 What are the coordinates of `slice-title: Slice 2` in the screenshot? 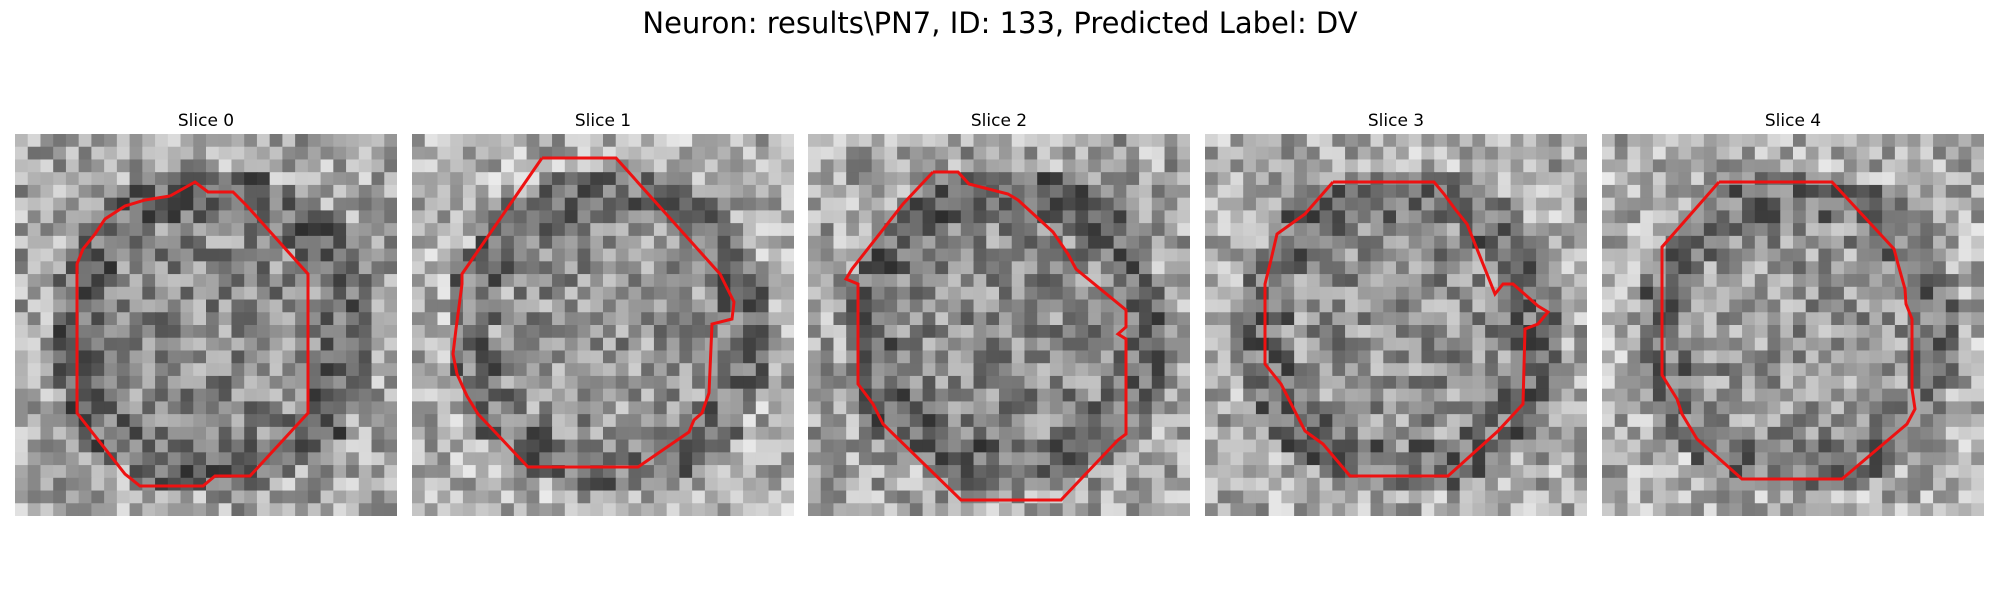 It's located at (999, 121).